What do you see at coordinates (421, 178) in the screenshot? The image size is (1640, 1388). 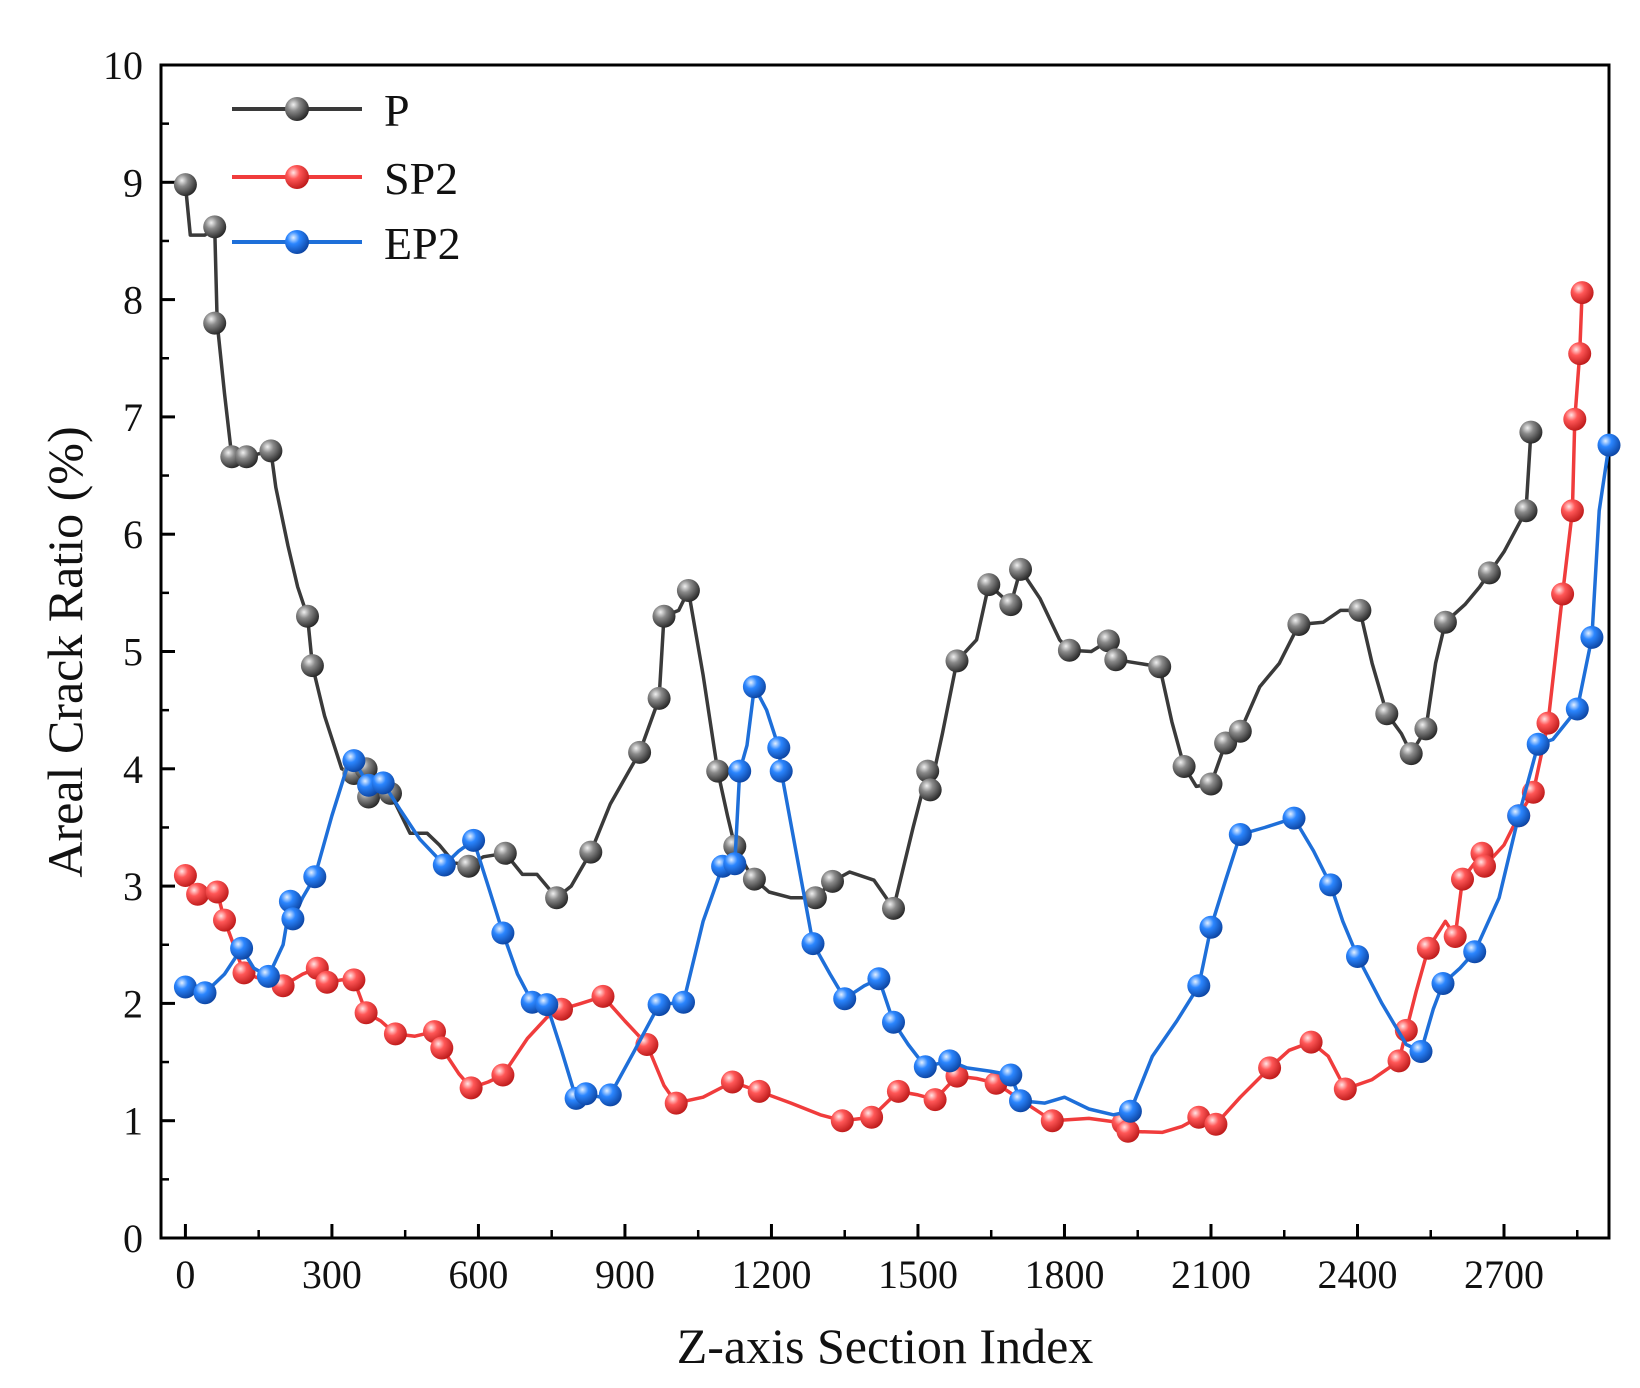 I see `legend-label-sp2: SP2` at bounding box center [421, 178].